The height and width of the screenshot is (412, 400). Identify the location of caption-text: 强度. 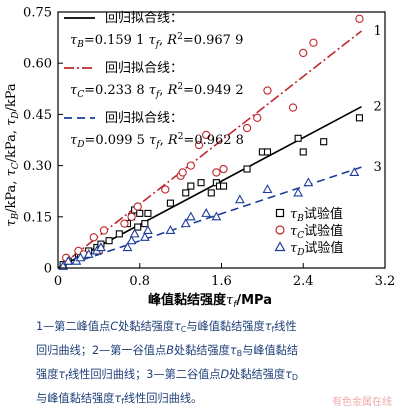
(47, 374).